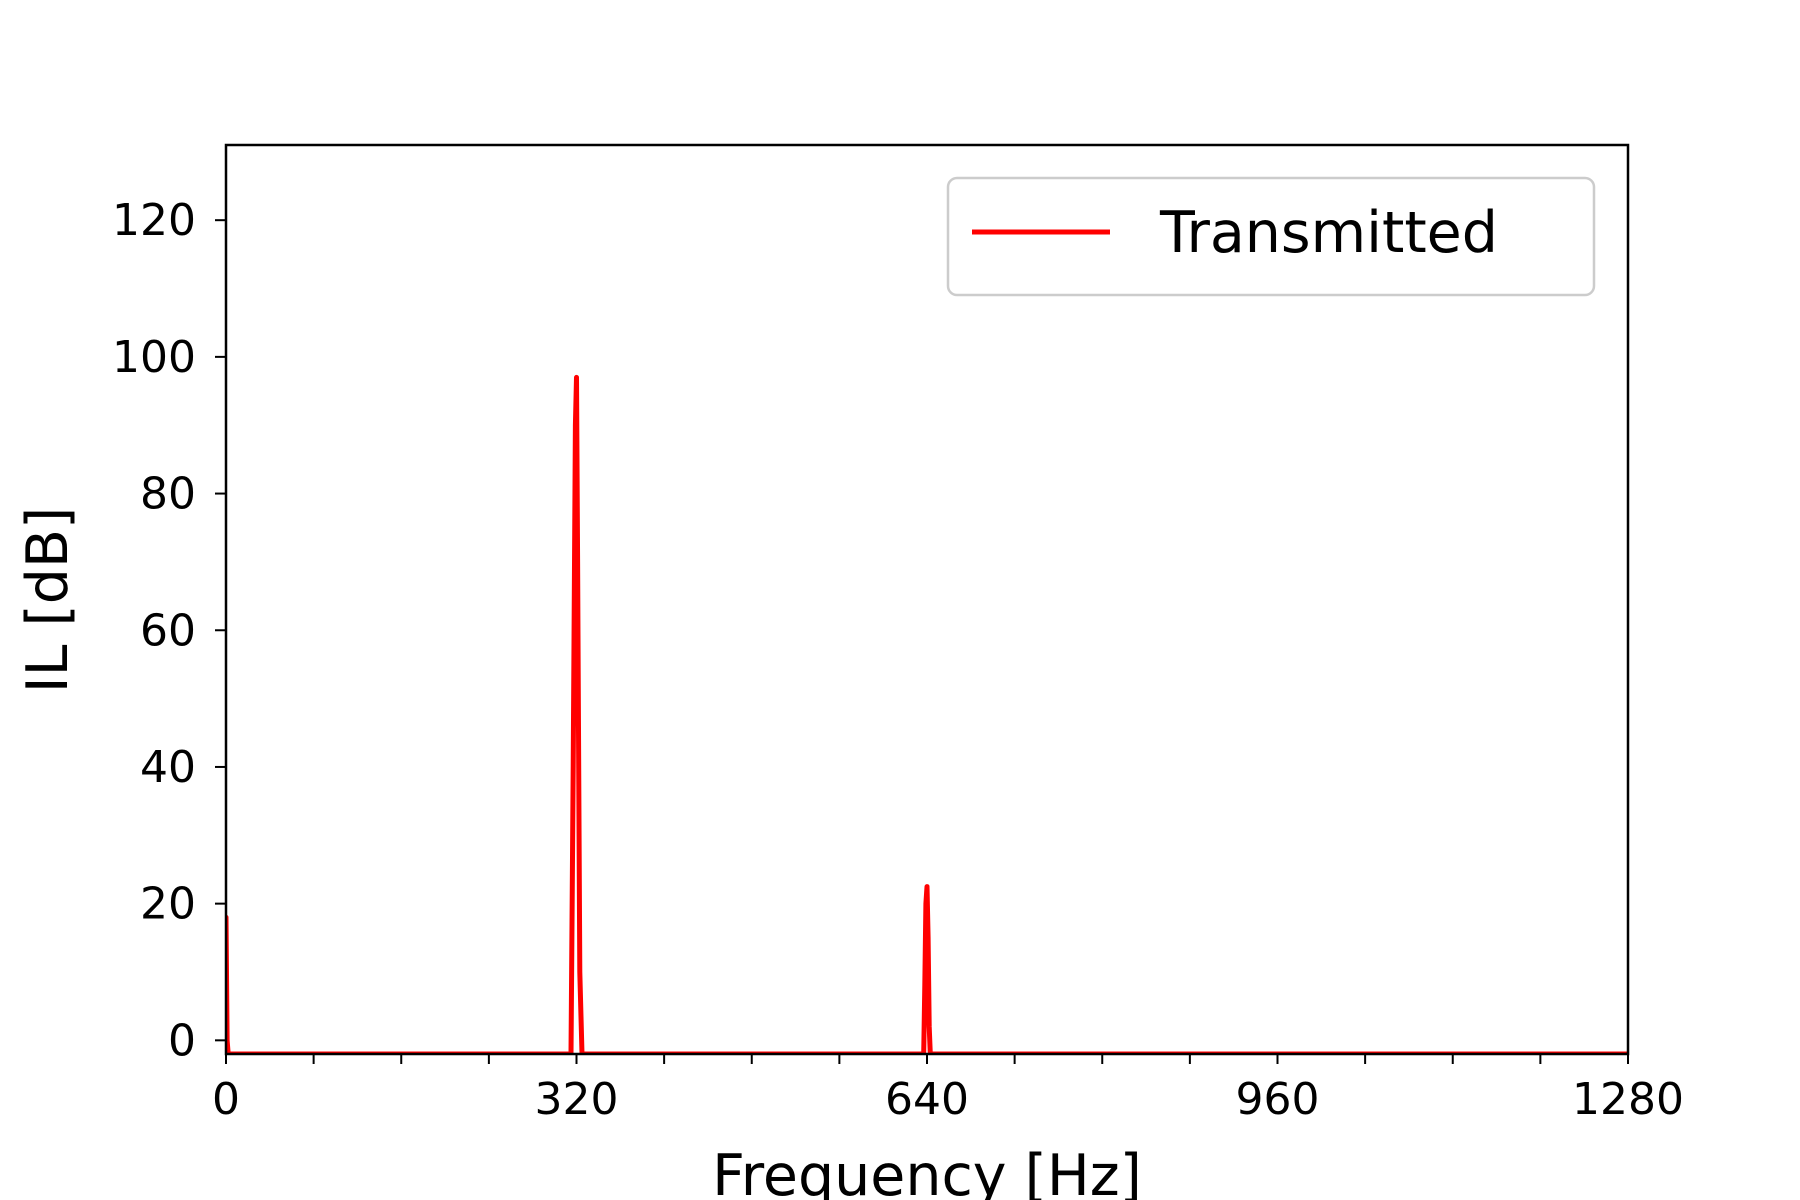 The image size is (1800, 1200). I want to click on y-tick-label: 0, so click(182, 1040).